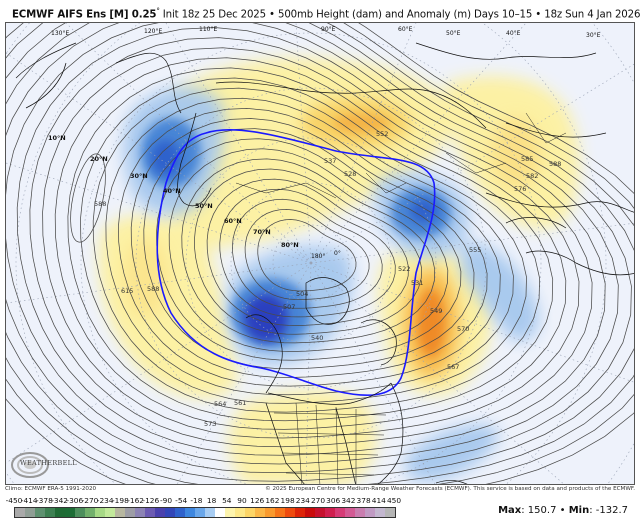  I want to click on longitude-label: 90°E, so click(328, 29).